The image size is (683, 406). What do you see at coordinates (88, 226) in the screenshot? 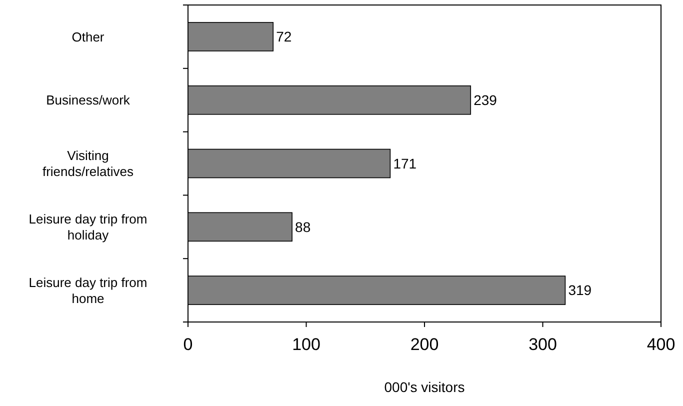
I see `y-tick-label: Leisure day trip from holiday` at bounding box center [88, 226].